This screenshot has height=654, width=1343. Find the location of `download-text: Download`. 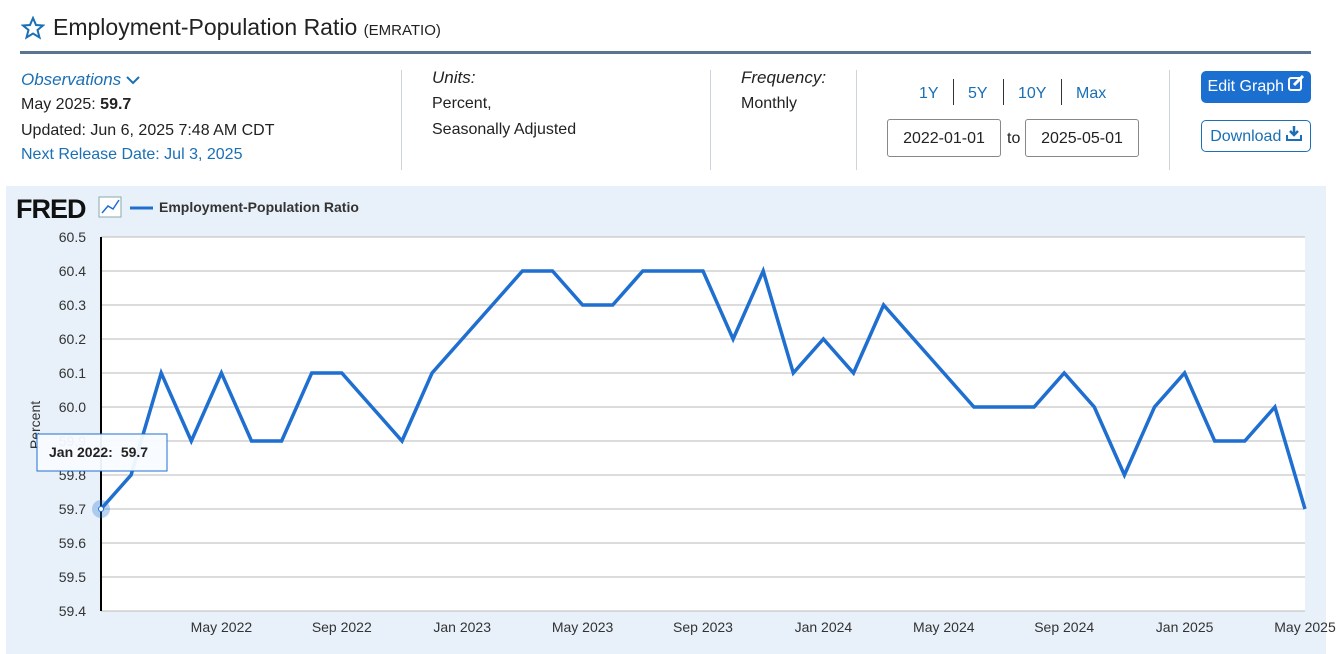

download-text: Download is located at coordinates (1246, 136).